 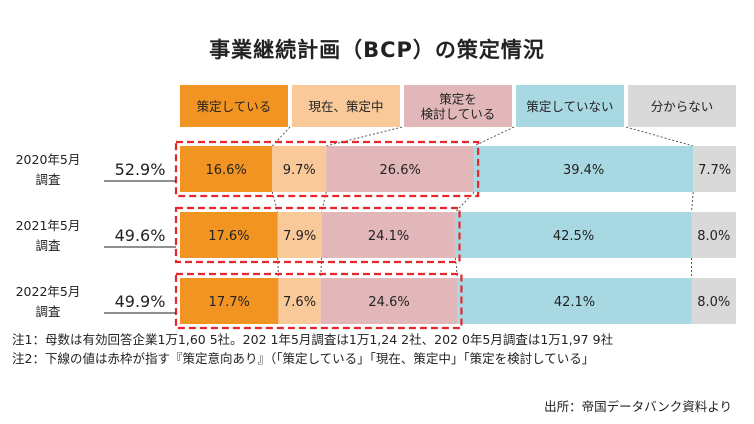 What do you see at coordinates (377, 50) in the screenshot?
I see `chart-title: 事業継続計画（BCP）の策定情況` at bounding box center [377, 50].